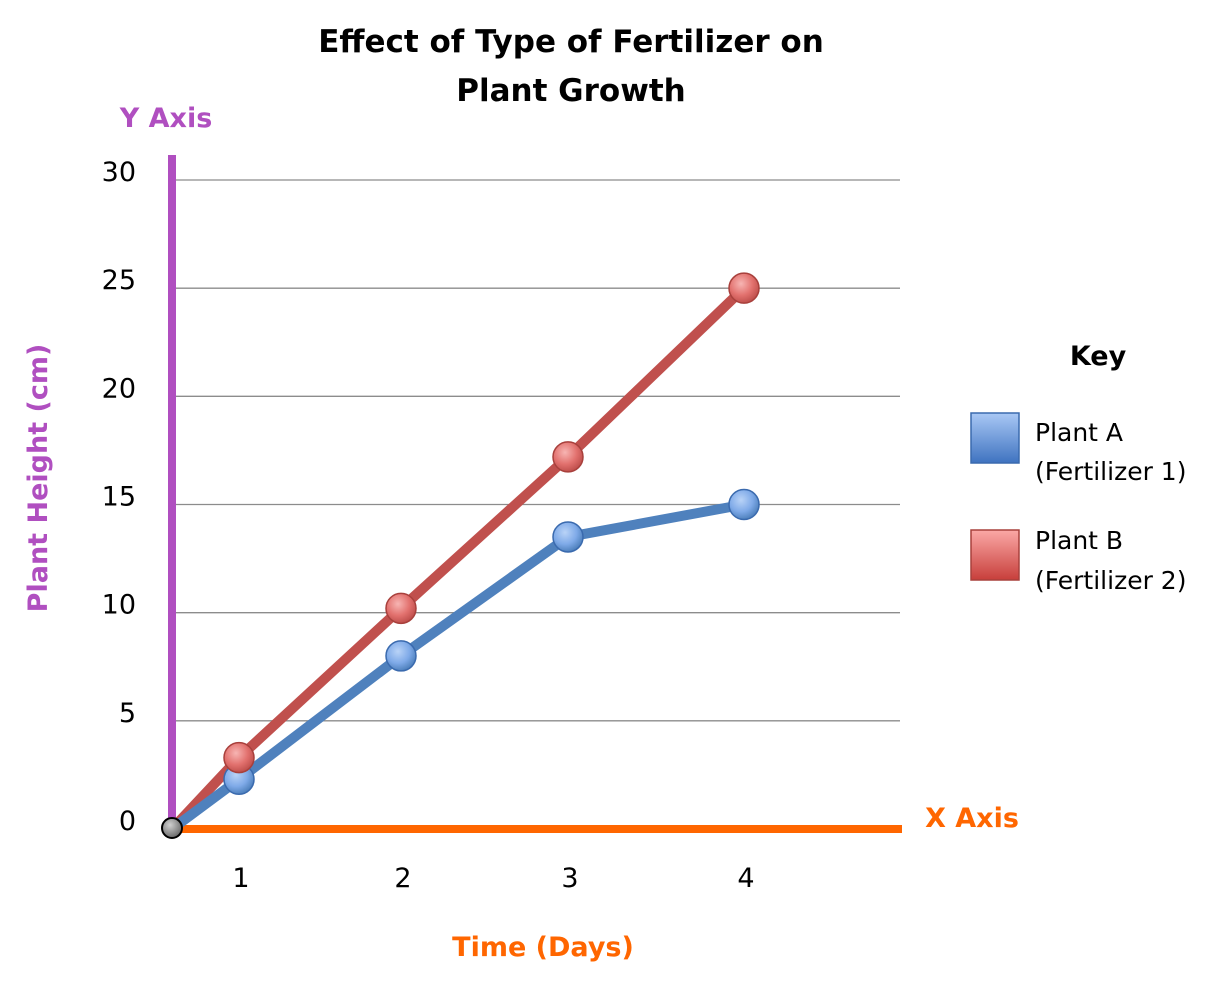 The image size is (1232, 991). I want to click on origin-marker, so click(172, 828).